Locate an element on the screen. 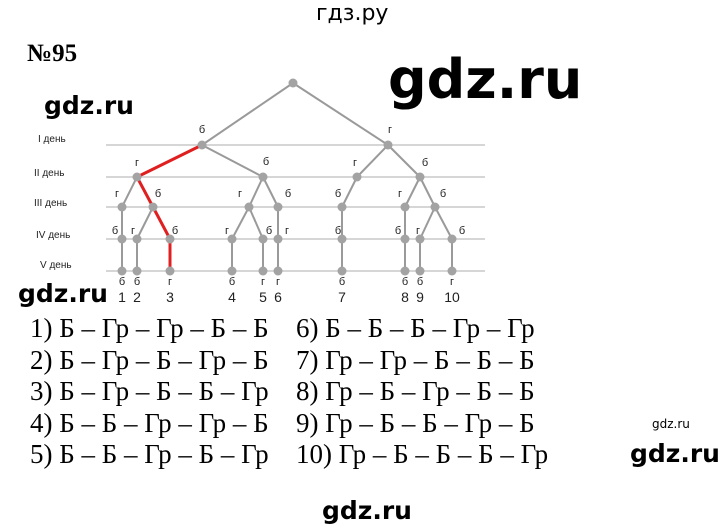  day-label: I день is located at coordinates (52, 139).